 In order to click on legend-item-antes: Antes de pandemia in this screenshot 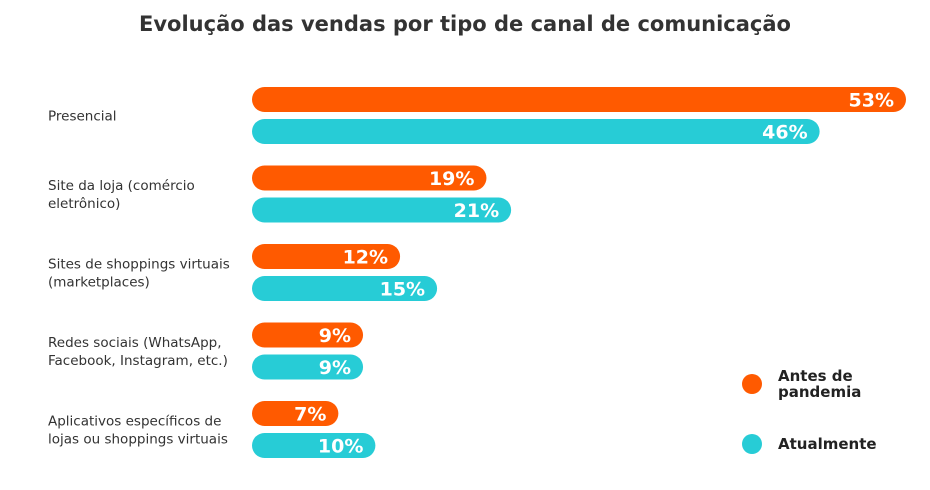, I will do `click(807, 384)`.